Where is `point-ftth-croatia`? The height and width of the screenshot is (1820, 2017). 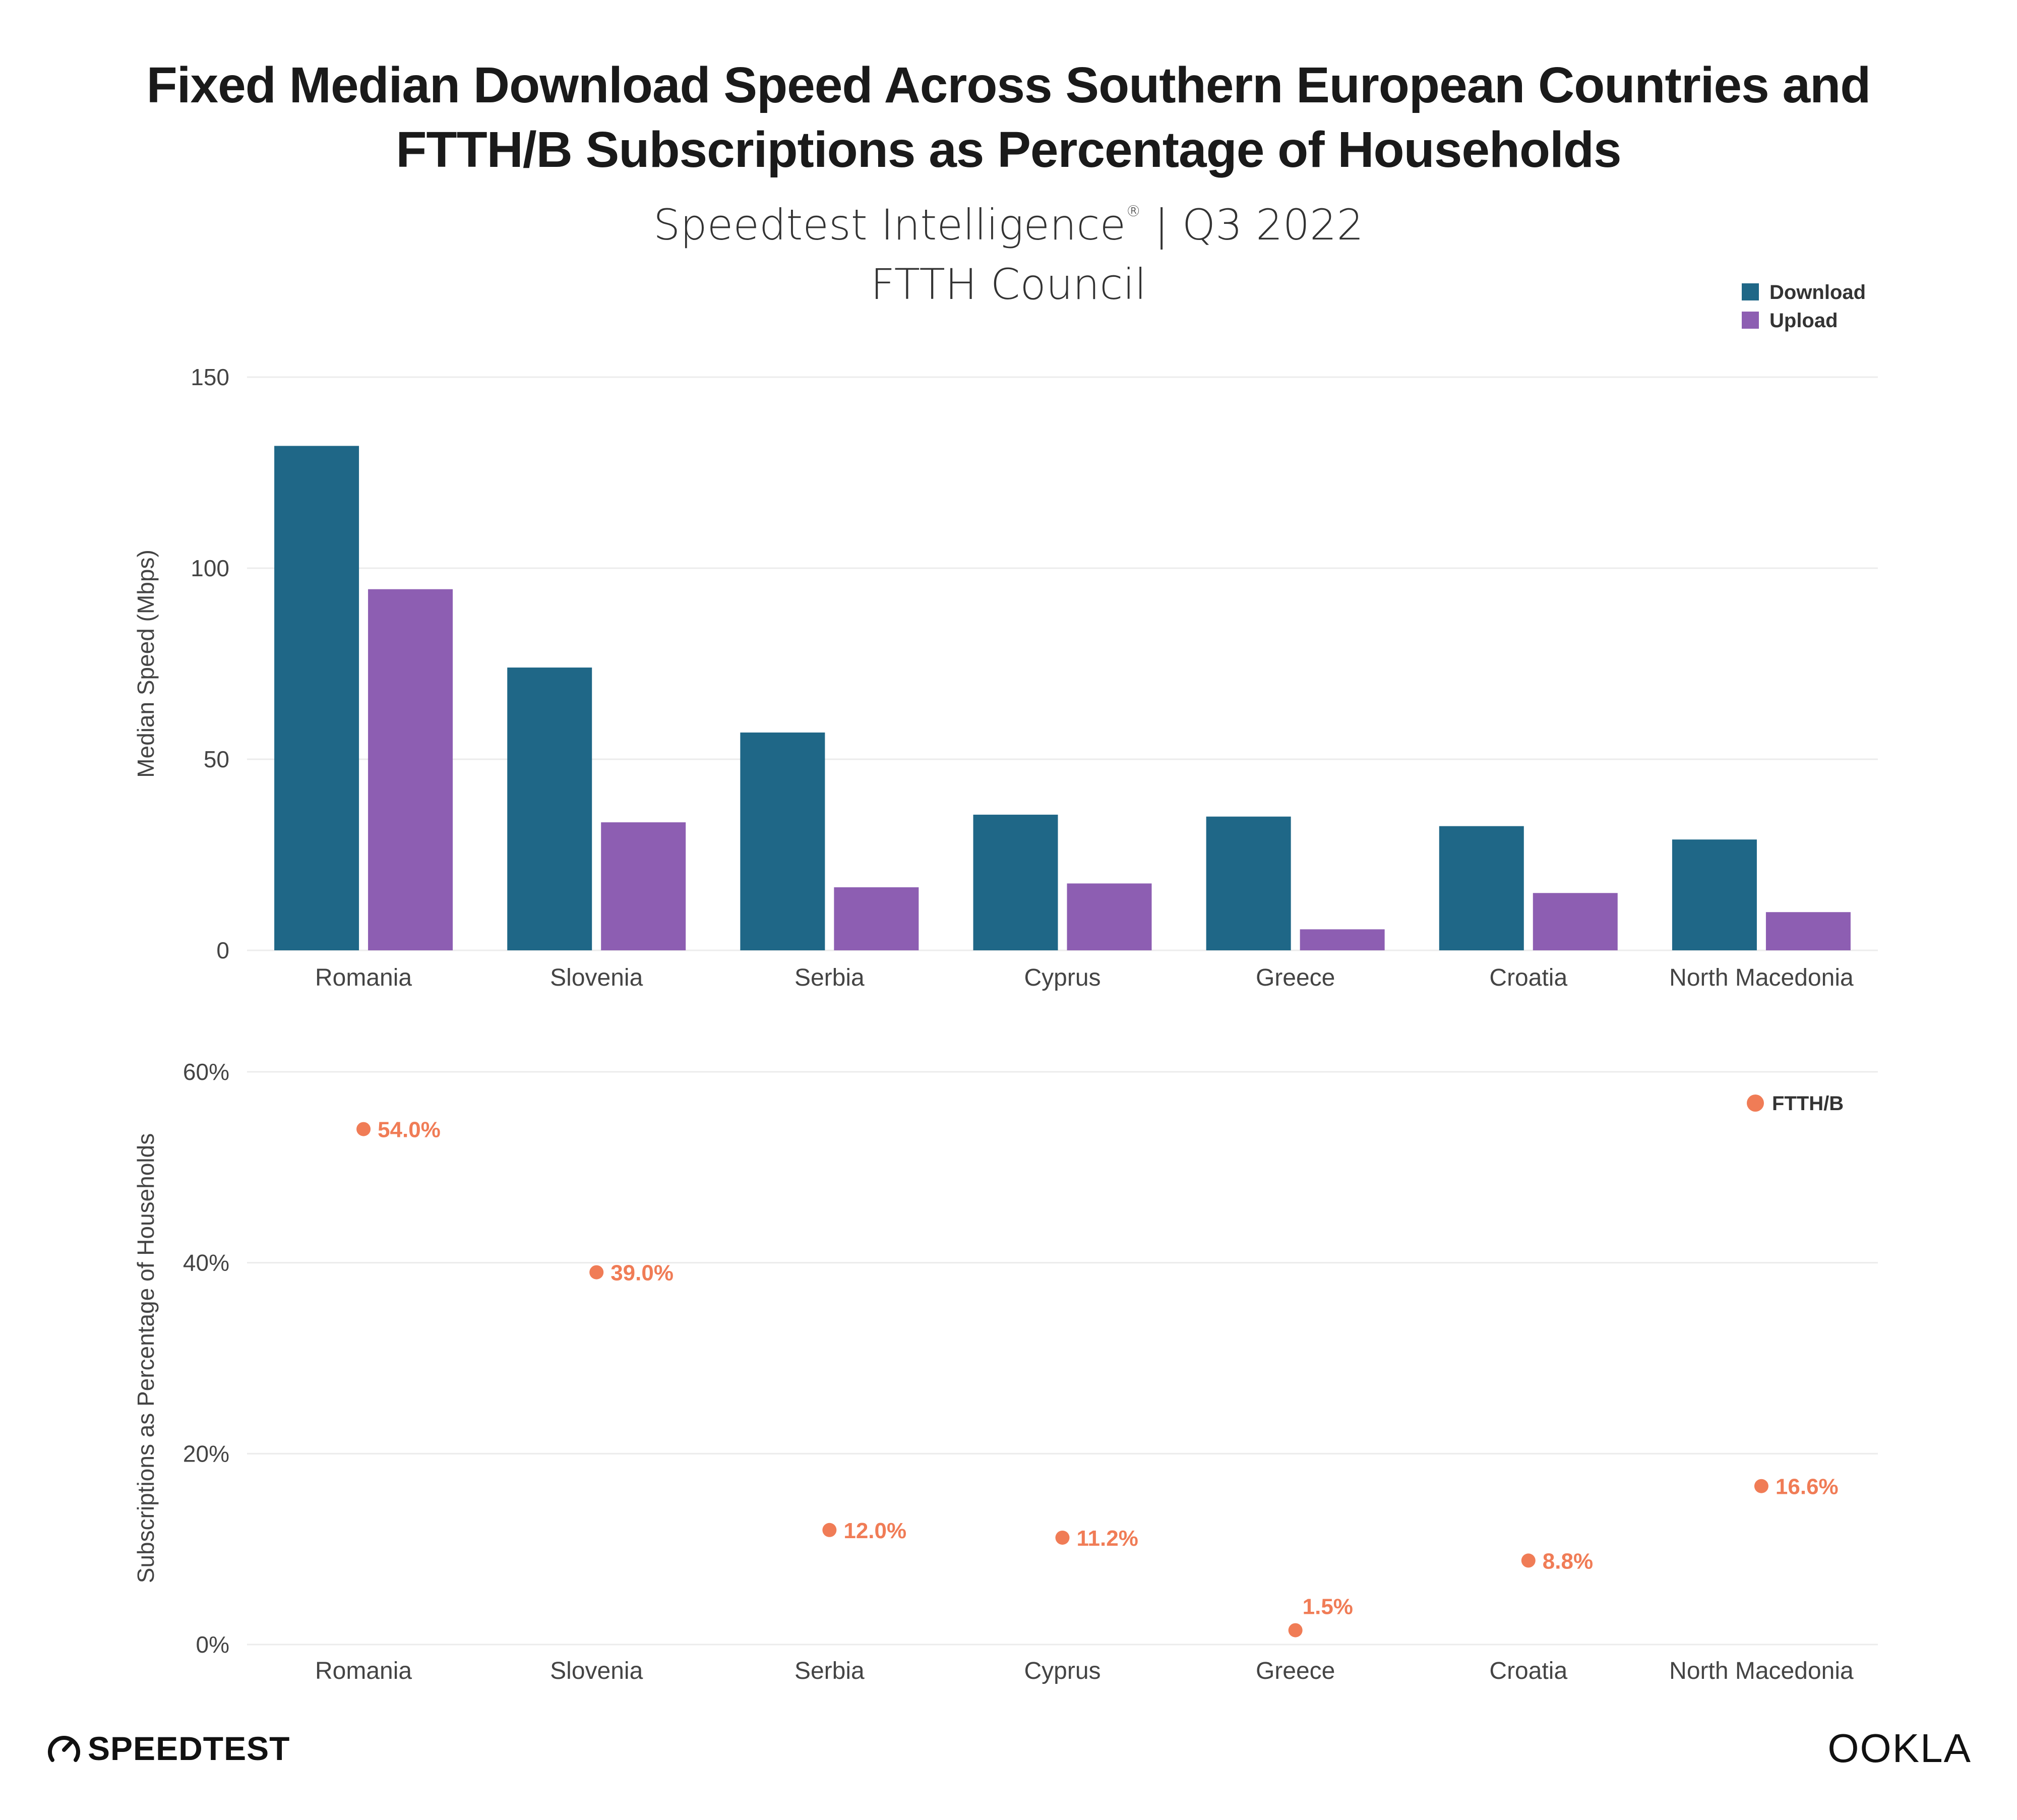 point-ftth-croatia is located at coordinates (1528, 1560).